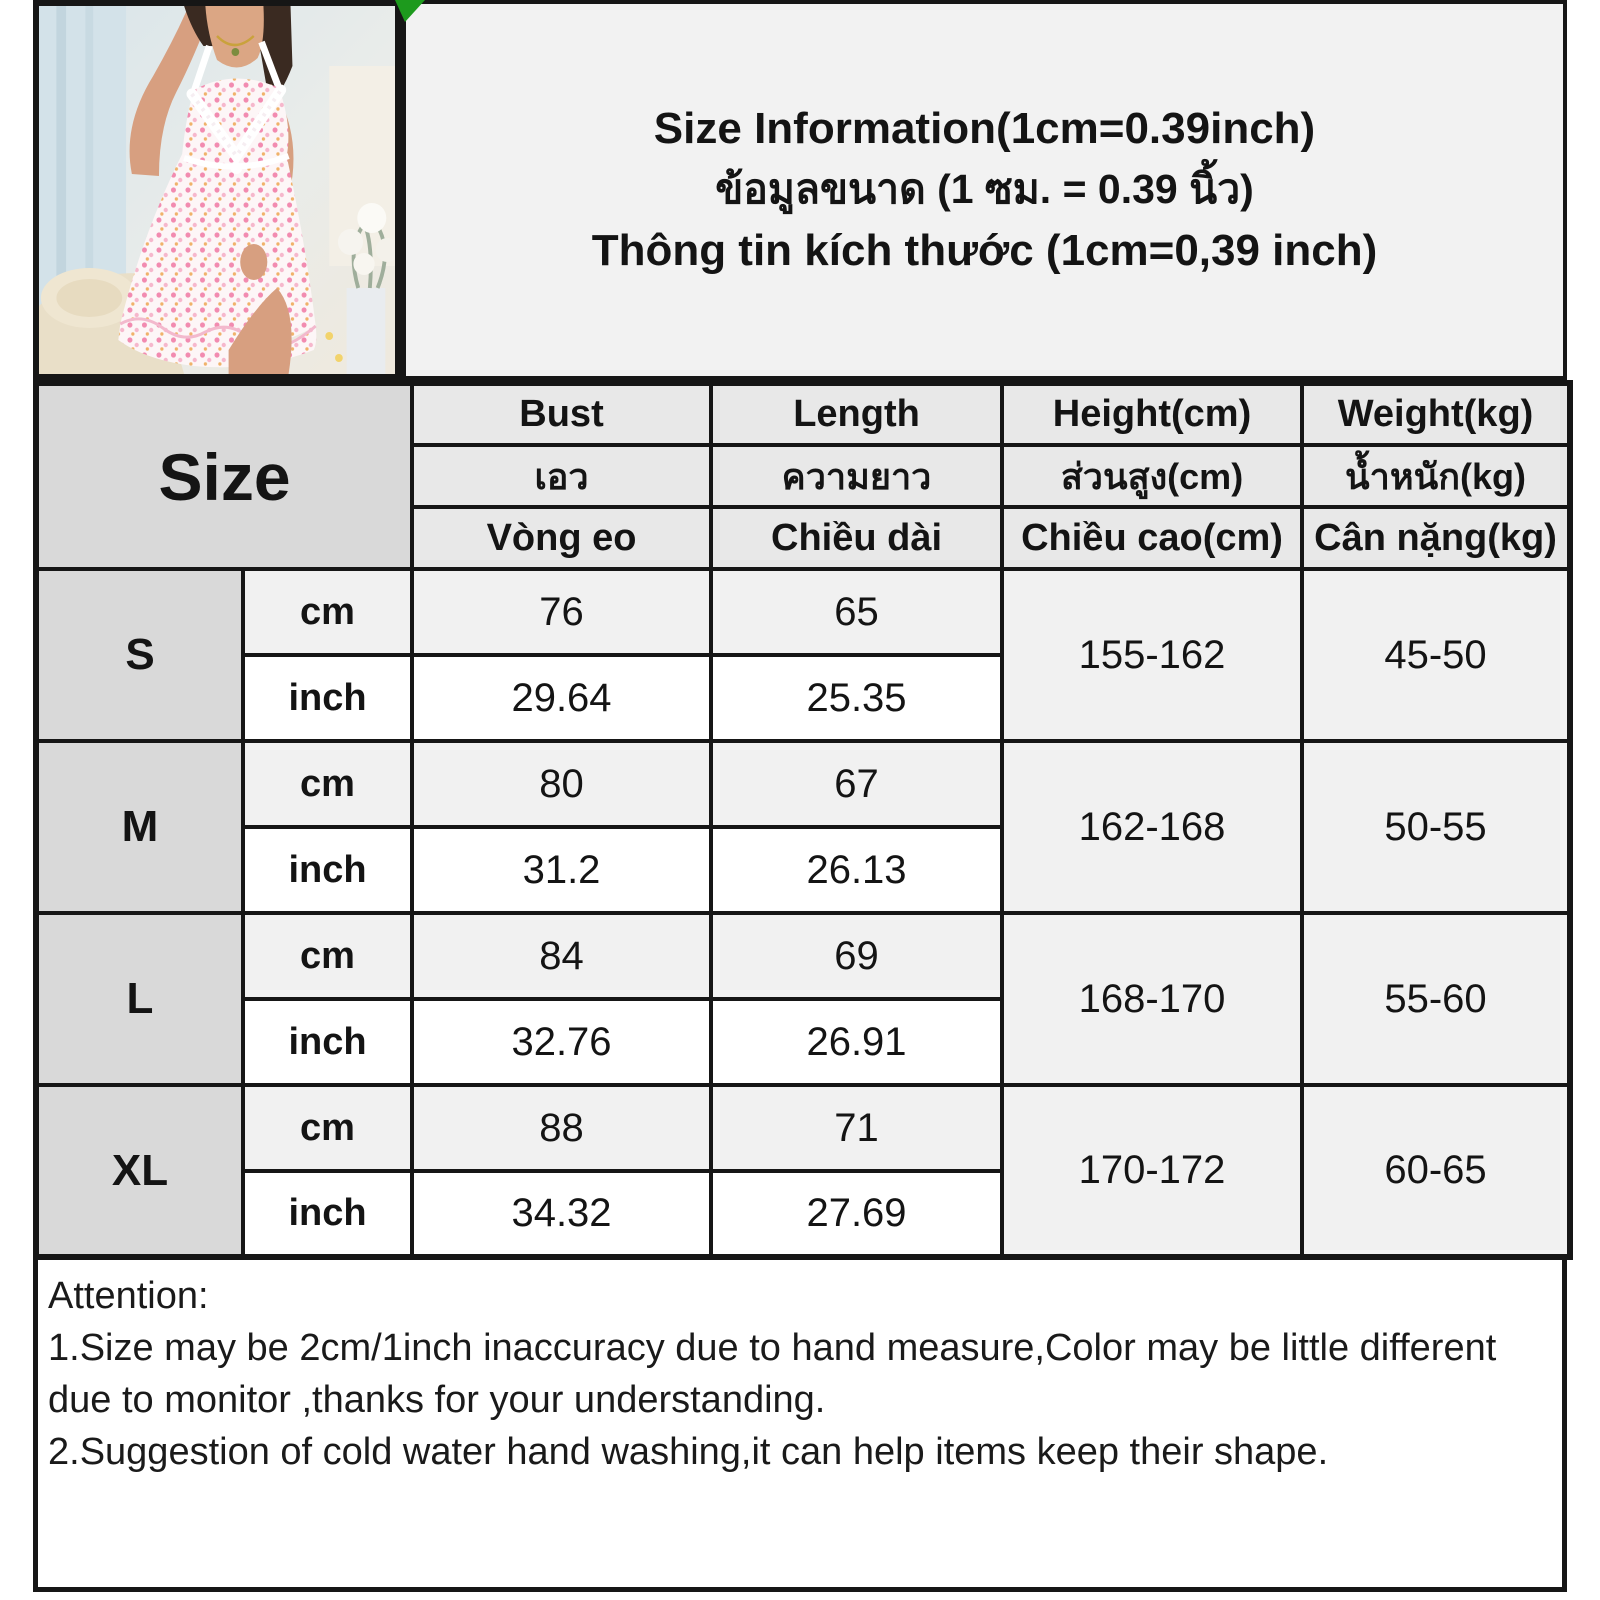 The width and height of the screenshot is (1600, 1600). Describe the element at coordinates (360, 288) in the screenshot. I see `flower-vase` at that location.